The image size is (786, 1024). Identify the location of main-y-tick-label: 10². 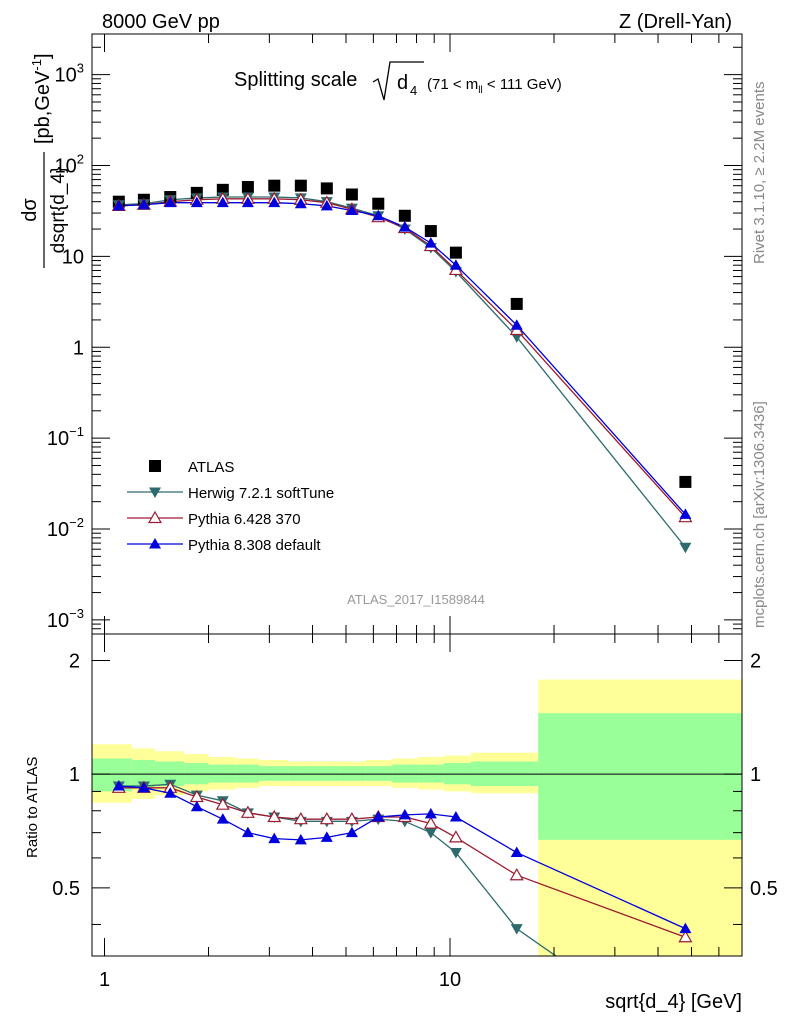
(69, 165).